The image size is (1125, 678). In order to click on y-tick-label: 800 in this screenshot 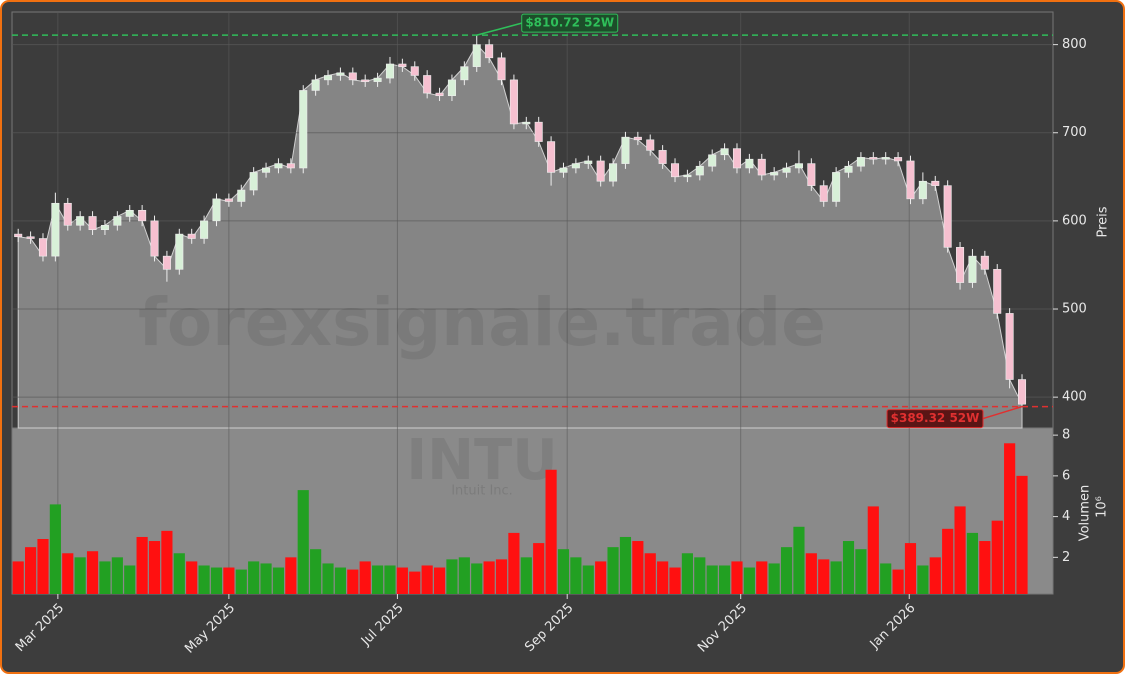, I will do `click(1074, 44)`.